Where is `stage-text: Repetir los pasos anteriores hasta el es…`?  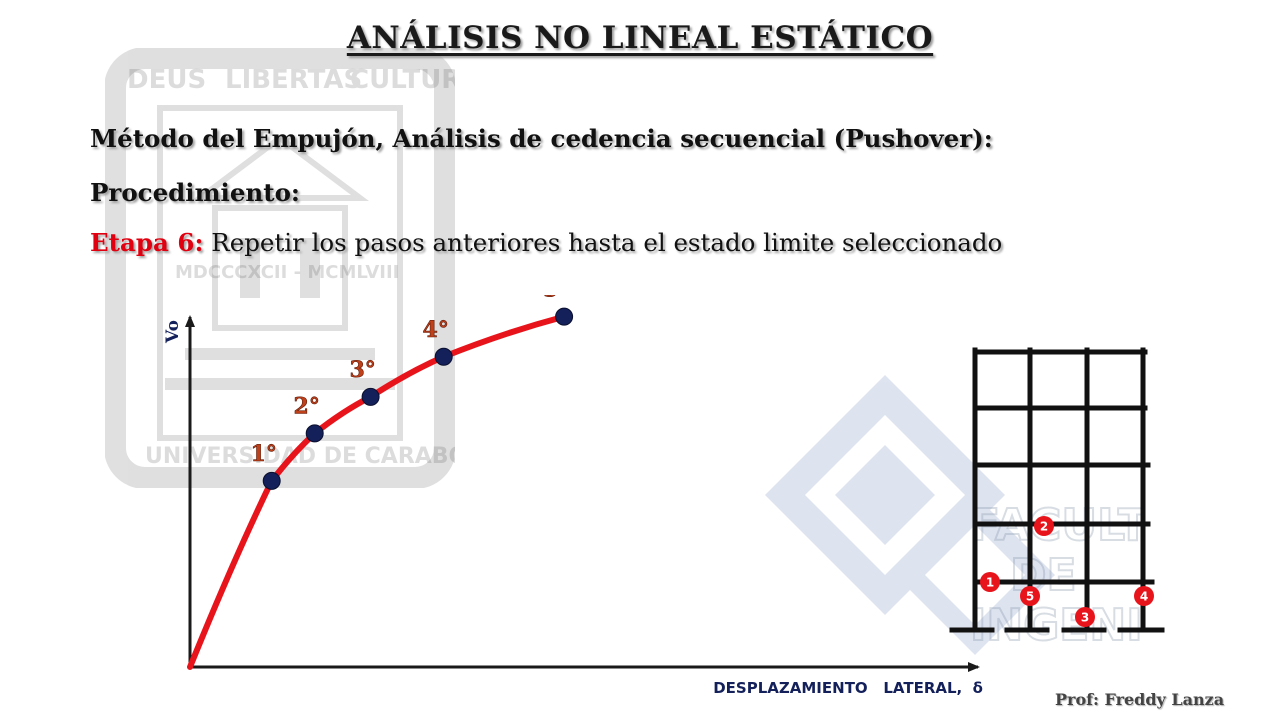 stage-text: Repetir los pasos anteriores hasta el es… is located at coordinates (603, 242).